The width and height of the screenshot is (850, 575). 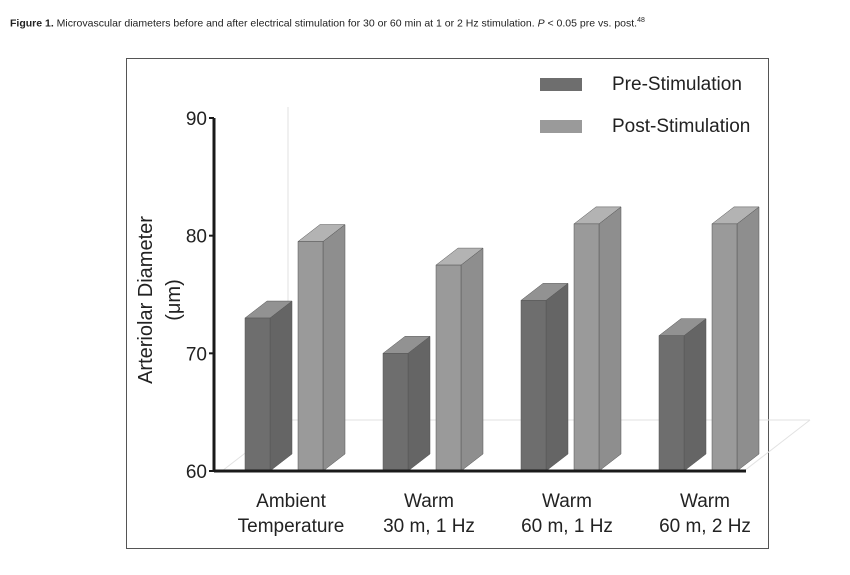 What do you see at coordinates (541, 23) in the screenshot?
I see `caption-p-symbol: P` at bounding box center [541, 23].